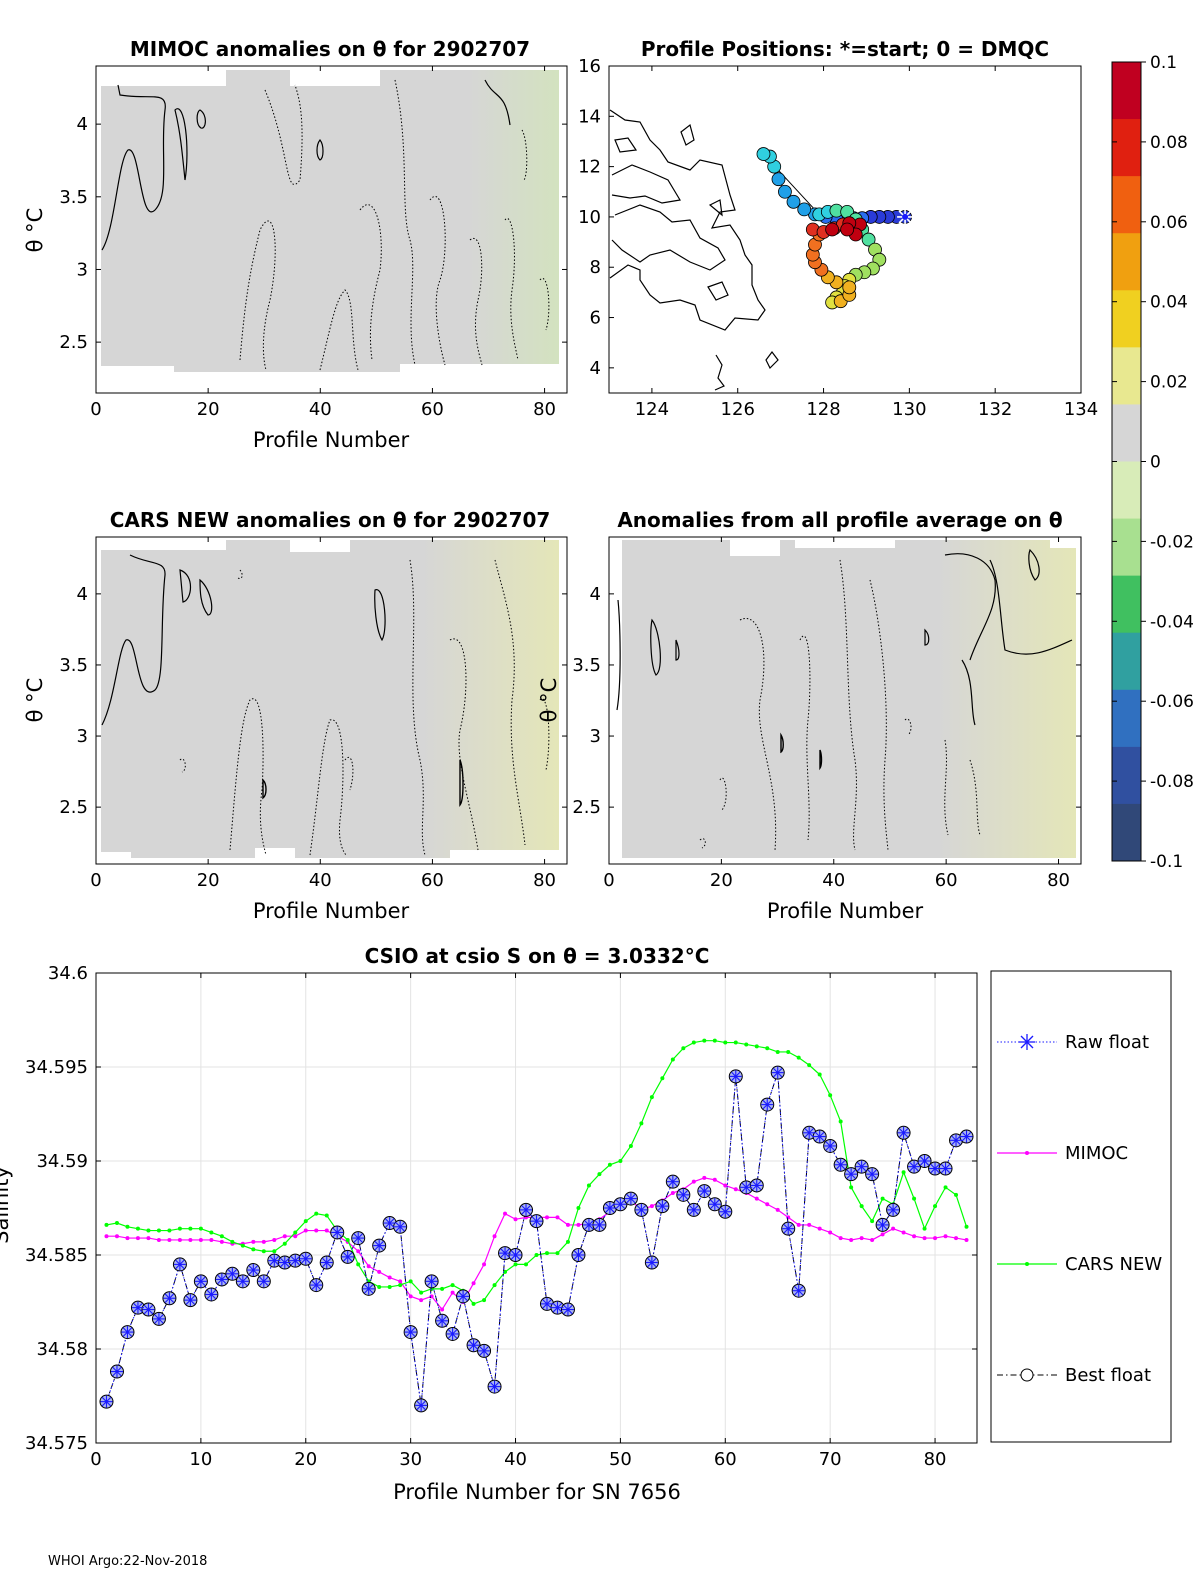 This screenshot has width=1200, height=1575. What do you see at coordinates (845, 699) in the screenshot?
I see `profile-average-heatmap` at bounding box center [845, 699].